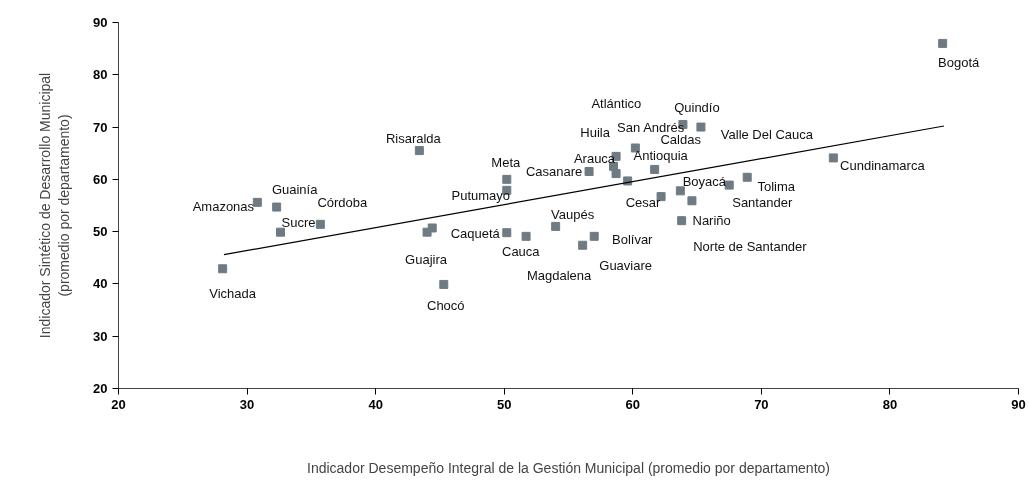  Describe the element at coordinates (223, 206) in the screenshot. I see `annotation: Amazonas` at that location.